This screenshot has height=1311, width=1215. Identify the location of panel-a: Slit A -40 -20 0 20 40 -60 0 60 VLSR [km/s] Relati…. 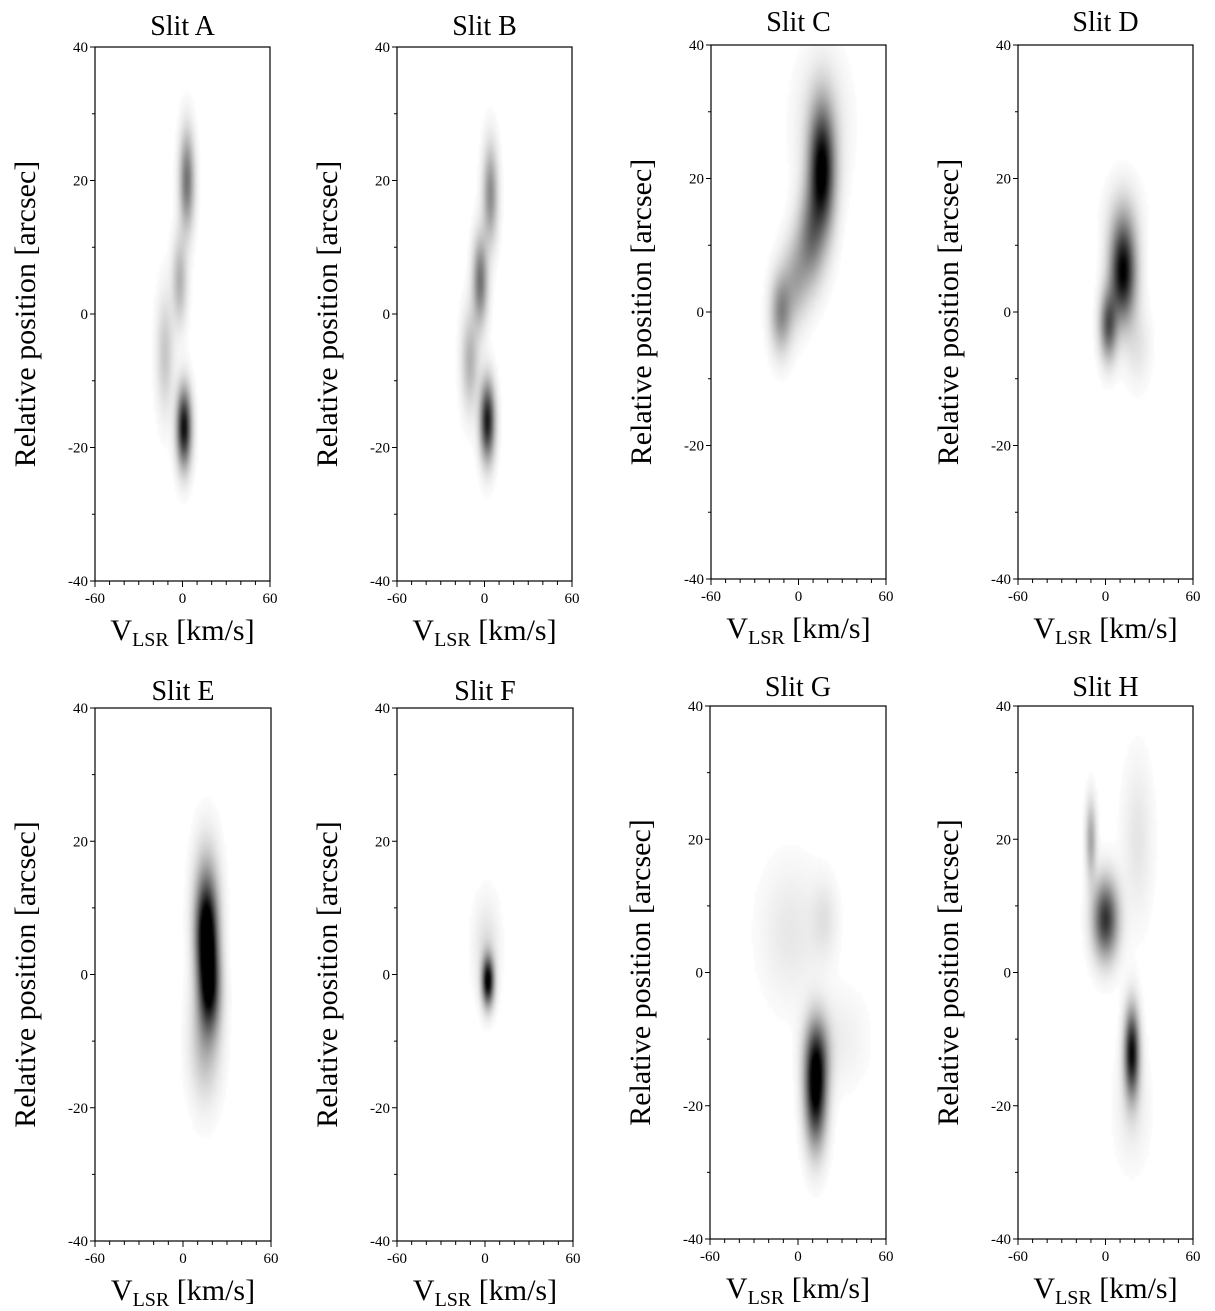
(143, 331).